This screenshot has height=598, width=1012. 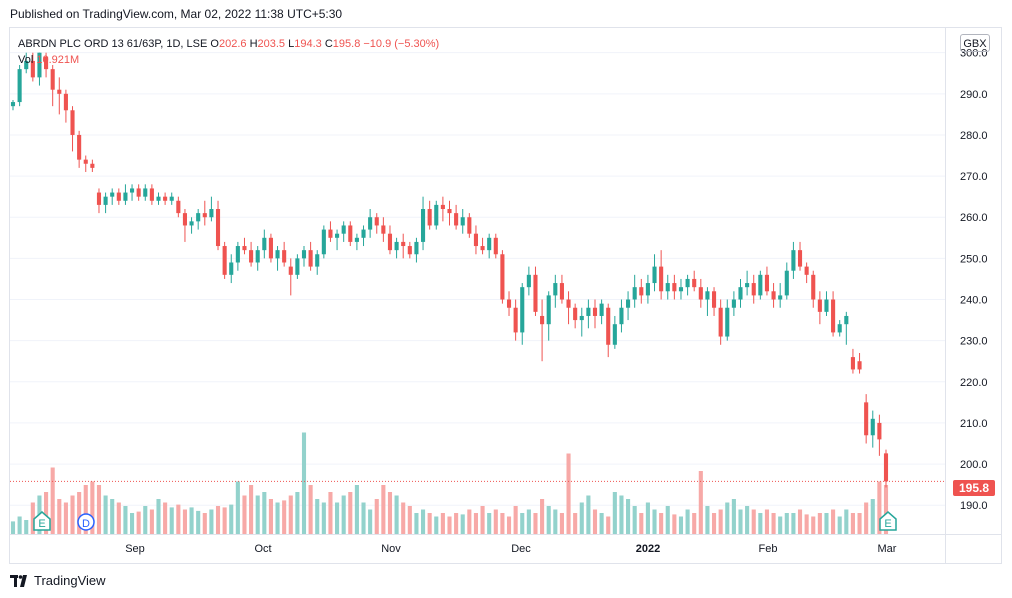 What do you see at coordinates (974, 506) in the screenshot?
I see `price-tick-label: 190.0` at bounding box center [974, 506].